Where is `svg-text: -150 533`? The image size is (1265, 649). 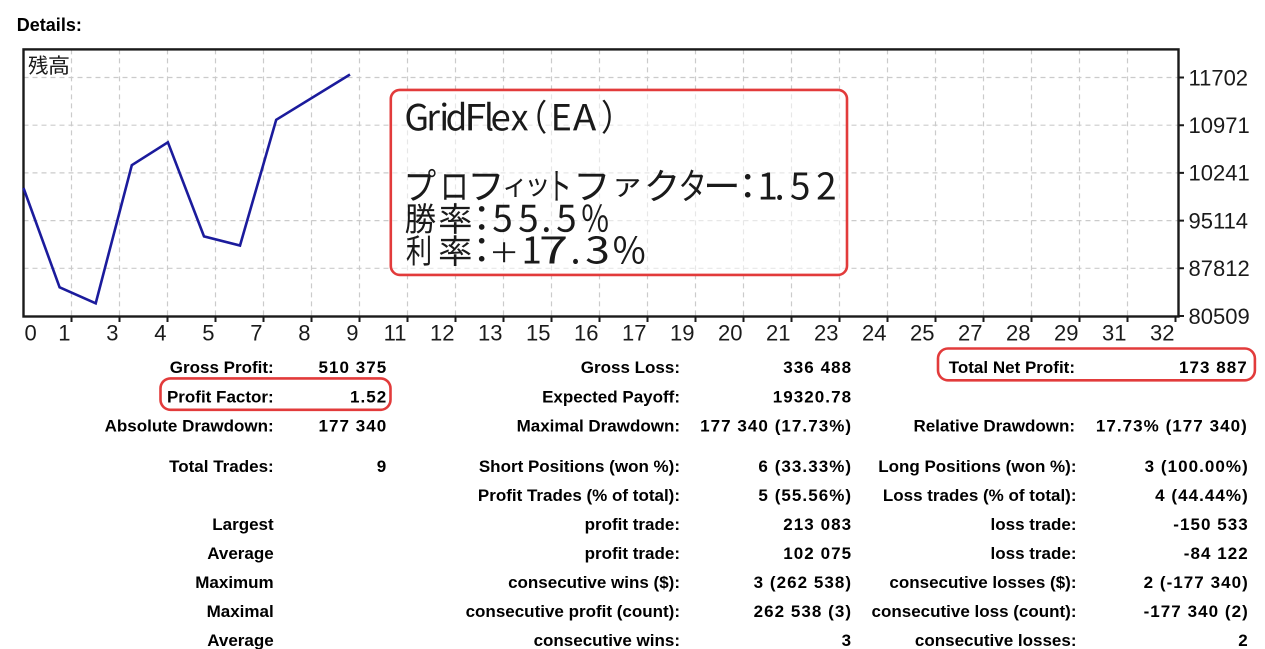
svg-text: -150 533 is located at coordinates (1211, 524).